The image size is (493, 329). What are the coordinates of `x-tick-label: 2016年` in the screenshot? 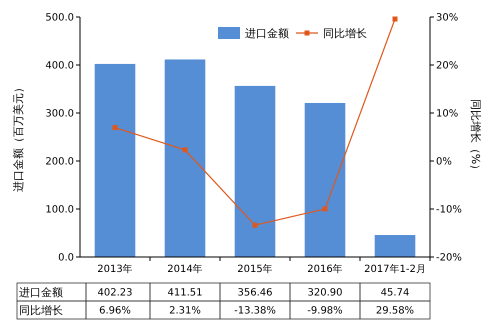 It's located at (325, 269).